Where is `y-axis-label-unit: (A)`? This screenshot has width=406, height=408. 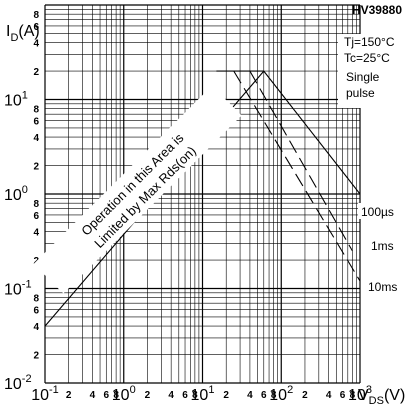
y-axis-label-unit: (A) is located at coordinates (28, 31).